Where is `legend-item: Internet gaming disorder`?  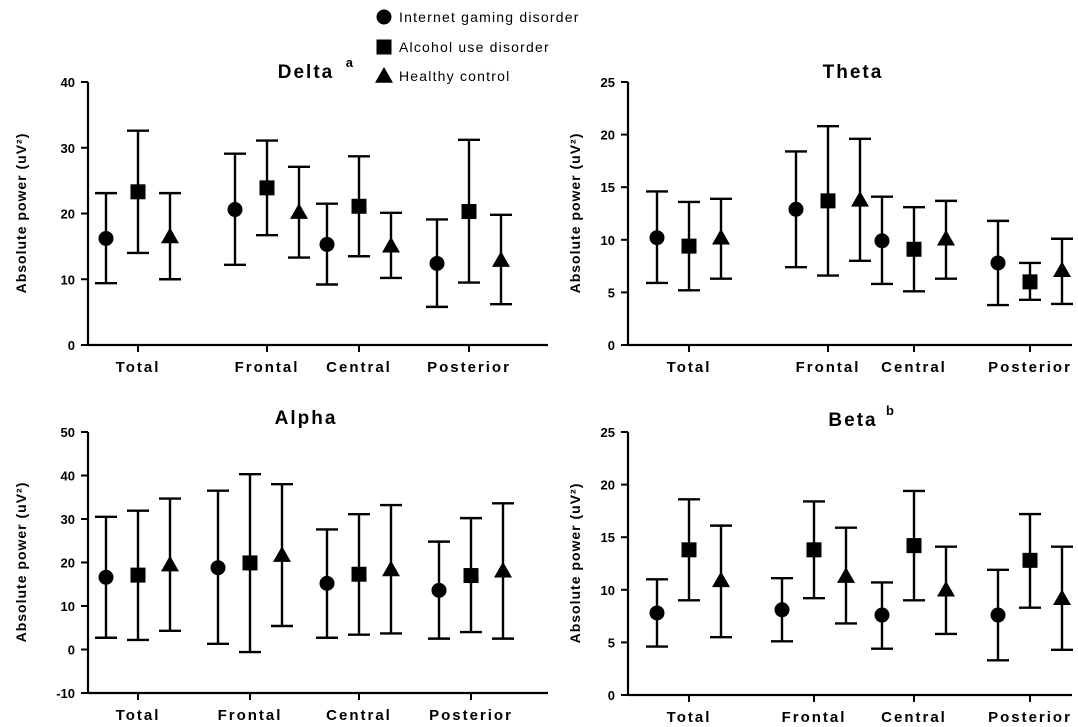
legend-item: Internet gaming disorder is located at coordinates (478, 17).